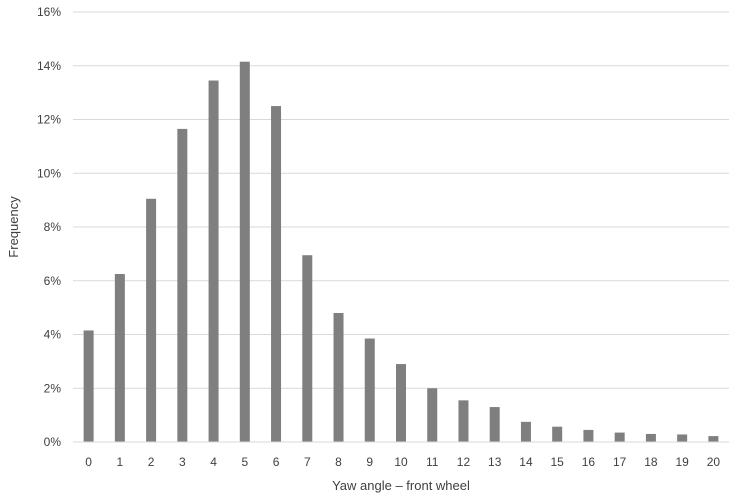  I want to click on y-axis-title: Frequency, so click(13, 227).